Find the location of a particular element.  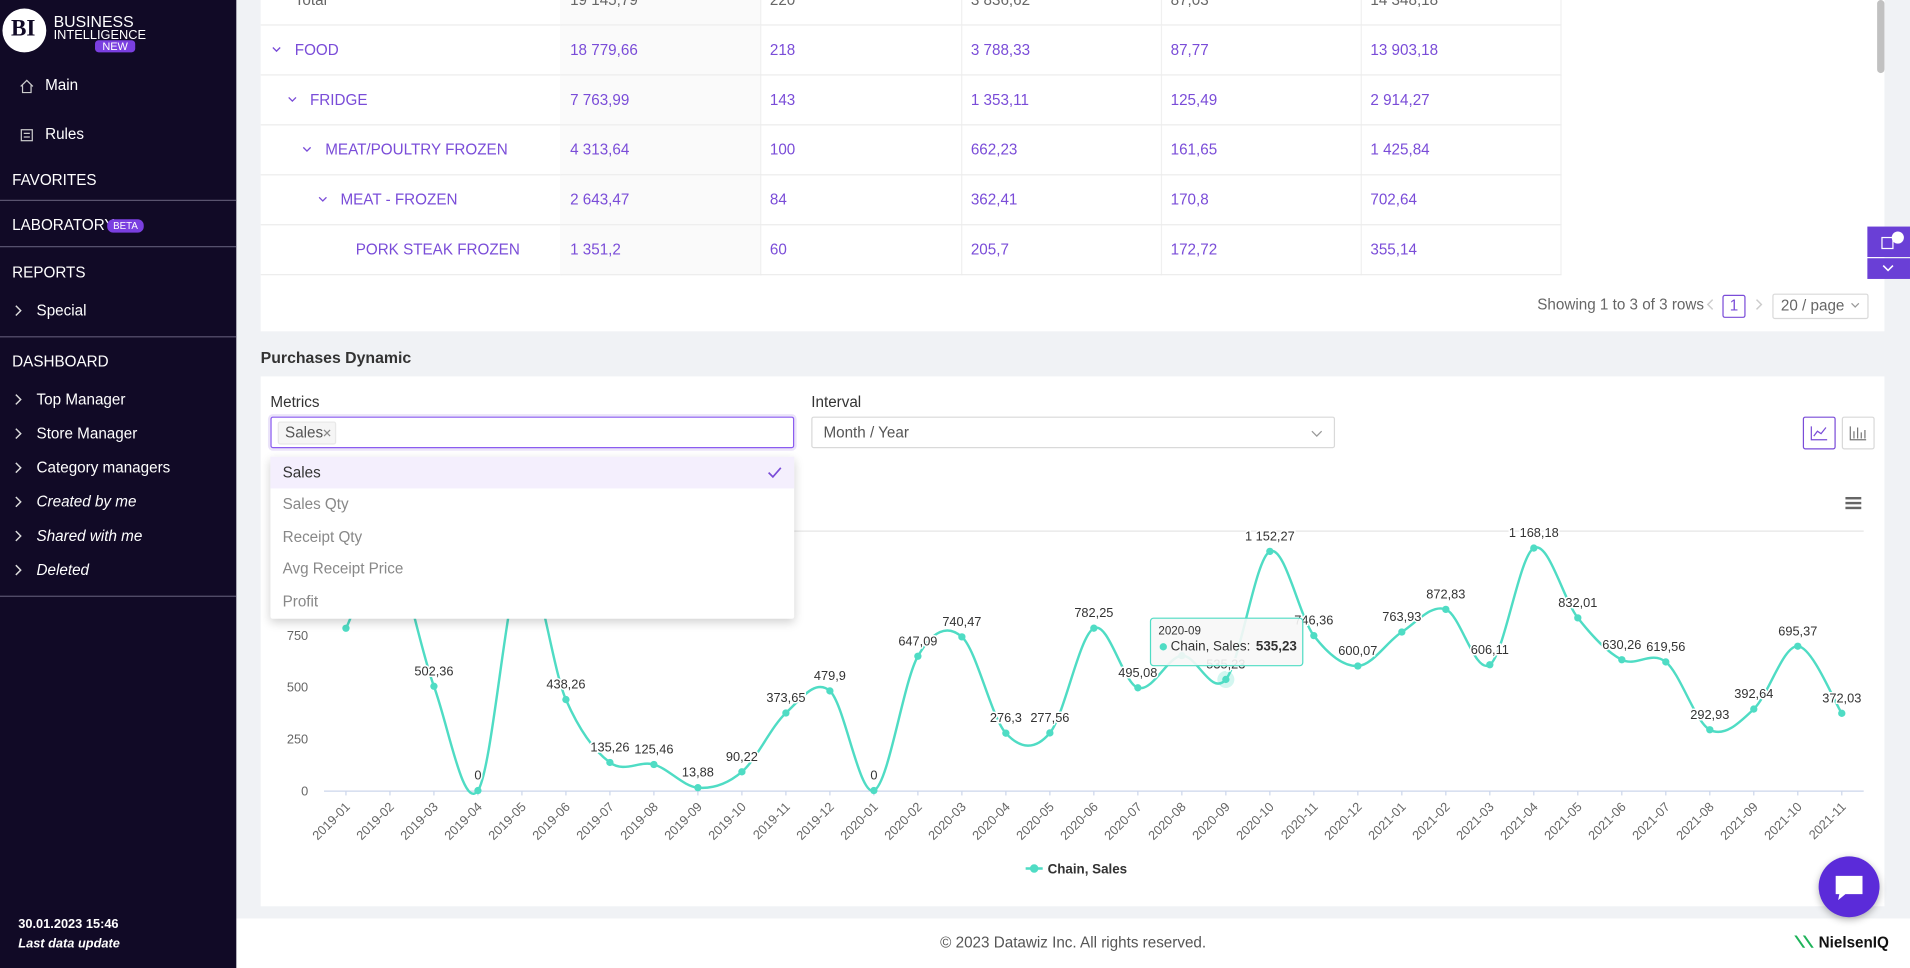

x-tick-label: 2019-09 is located at coordinates (683, 821).